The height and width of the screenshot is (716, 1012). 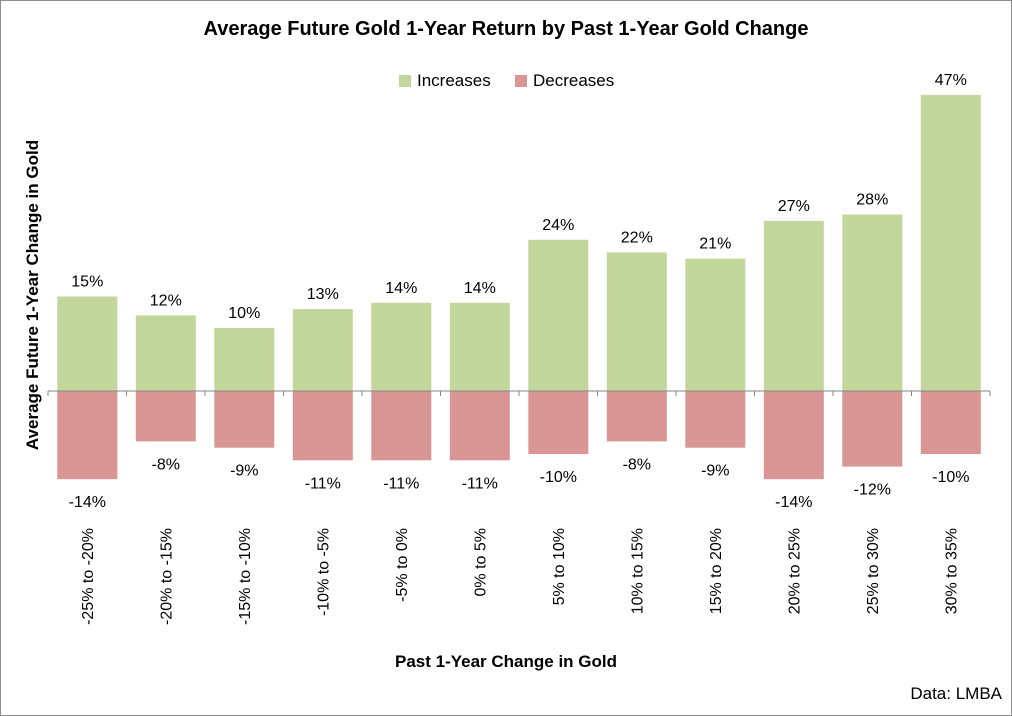 I want to click on increase-value-label: 21%, so click(x=715, y=244).